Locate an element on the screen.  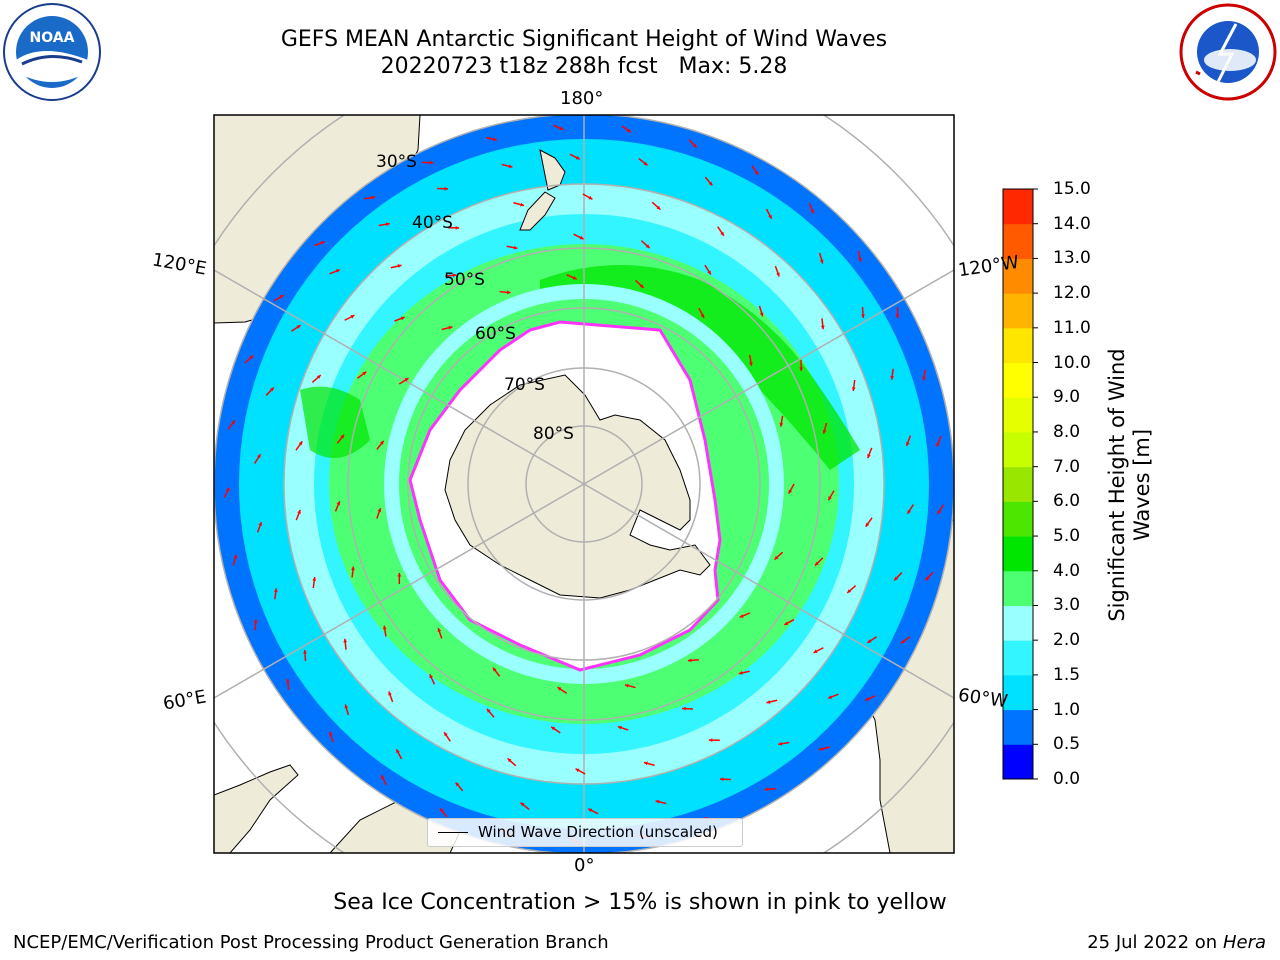
colorbar-tick-label: 0.5 is located at coordinates (1067, 744).